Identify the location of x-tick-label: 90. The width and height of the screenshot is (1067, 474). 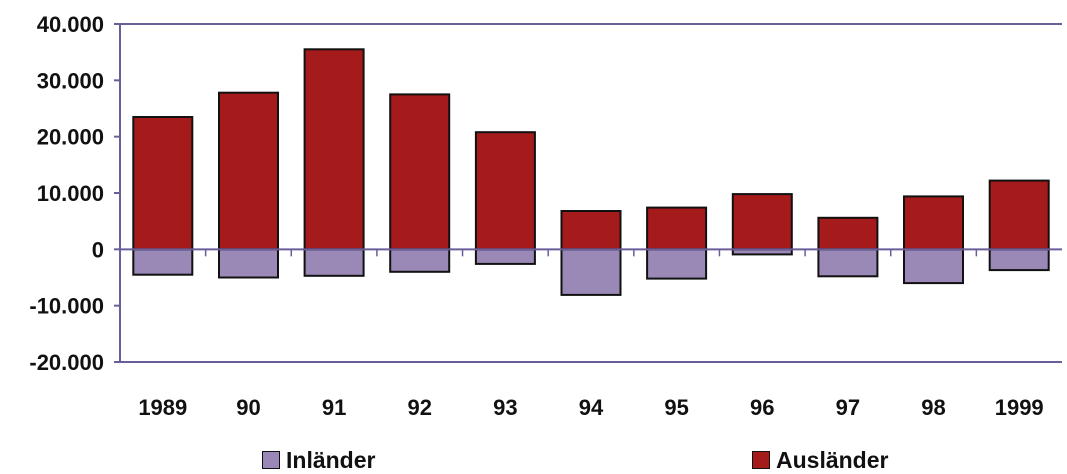
(248, 407).